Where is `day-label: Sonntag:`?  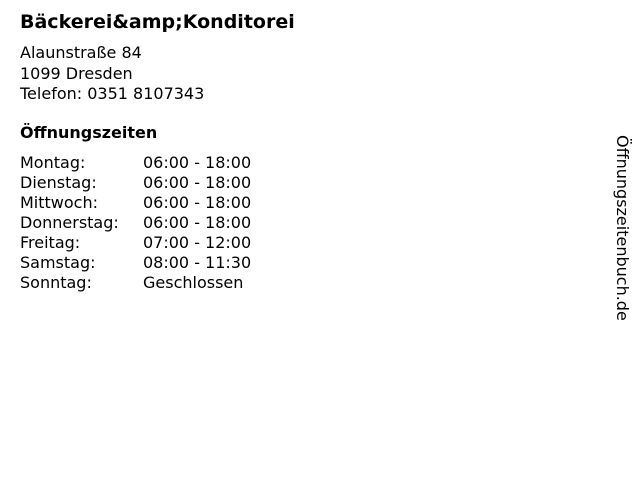
day-label: Sonntag: is located at coordinates (56, 282).